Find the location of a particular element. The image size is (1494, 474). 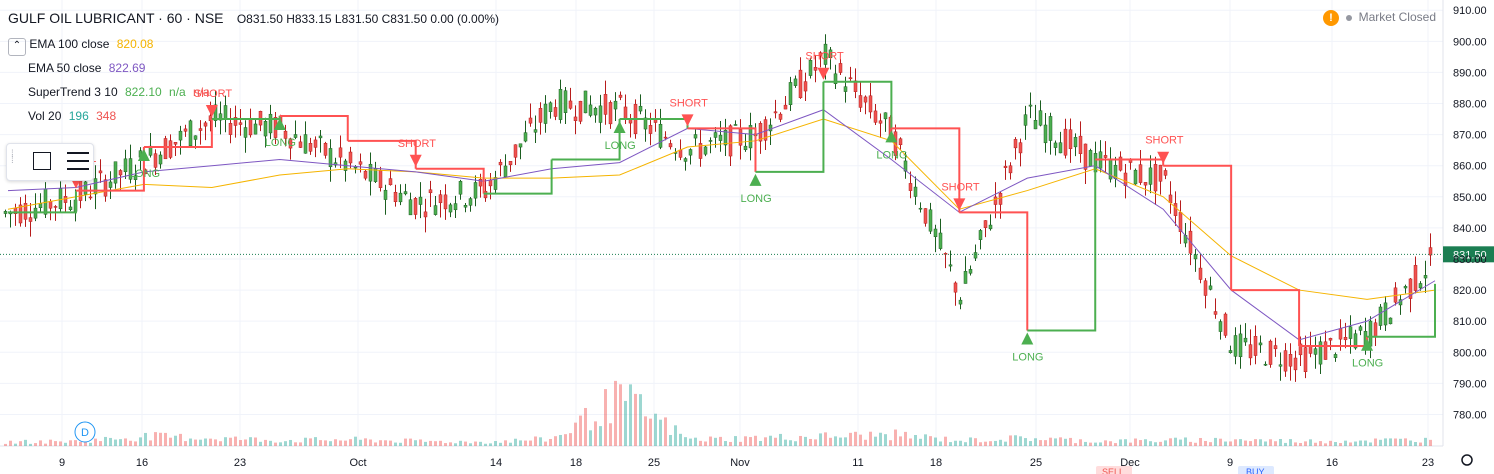

long-signal-marker is located at coordinates (891, 136).